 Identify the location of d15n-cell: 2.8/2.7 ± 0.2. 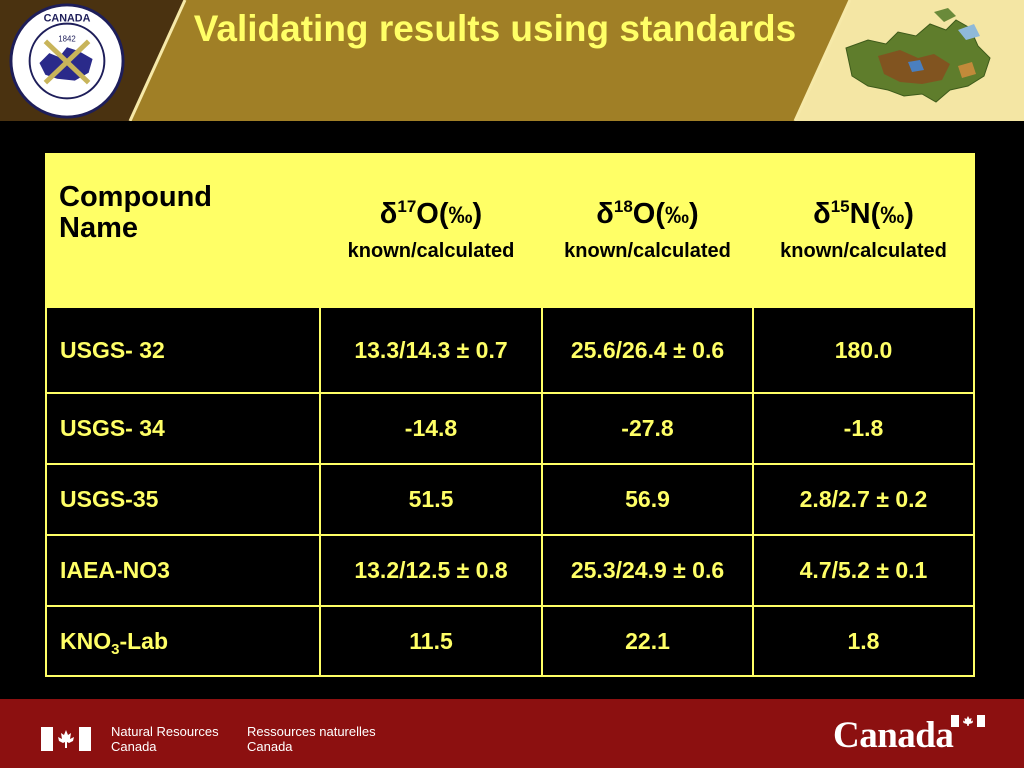
(863, 499).